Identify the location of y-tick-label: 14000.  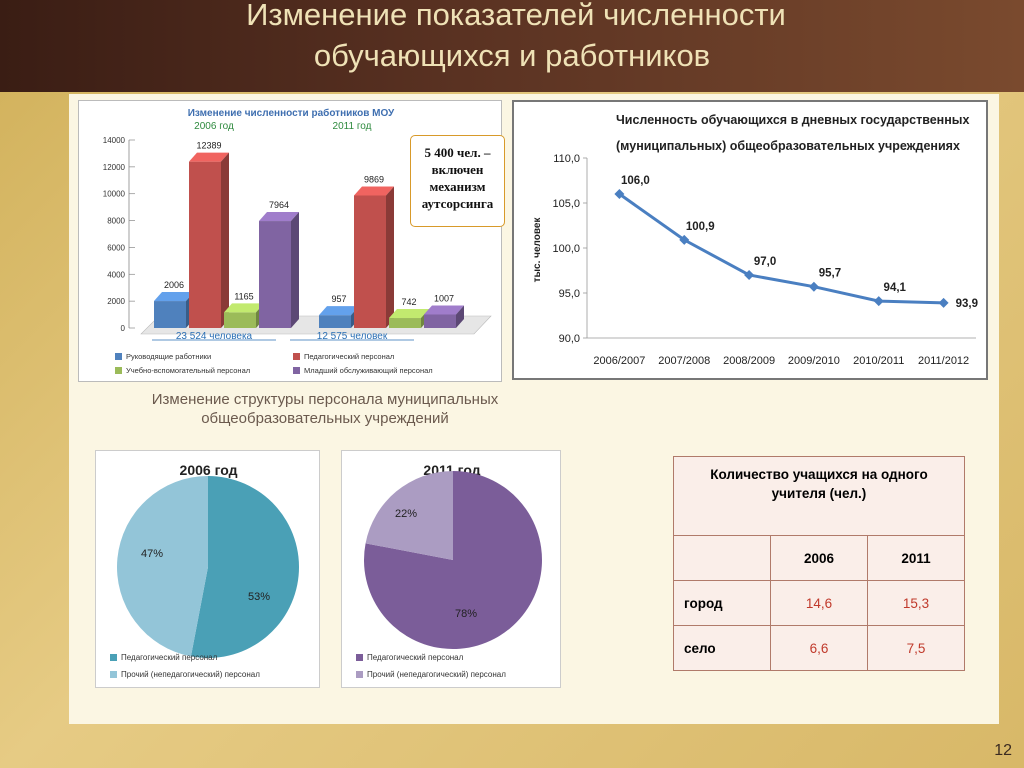
(114, 140).